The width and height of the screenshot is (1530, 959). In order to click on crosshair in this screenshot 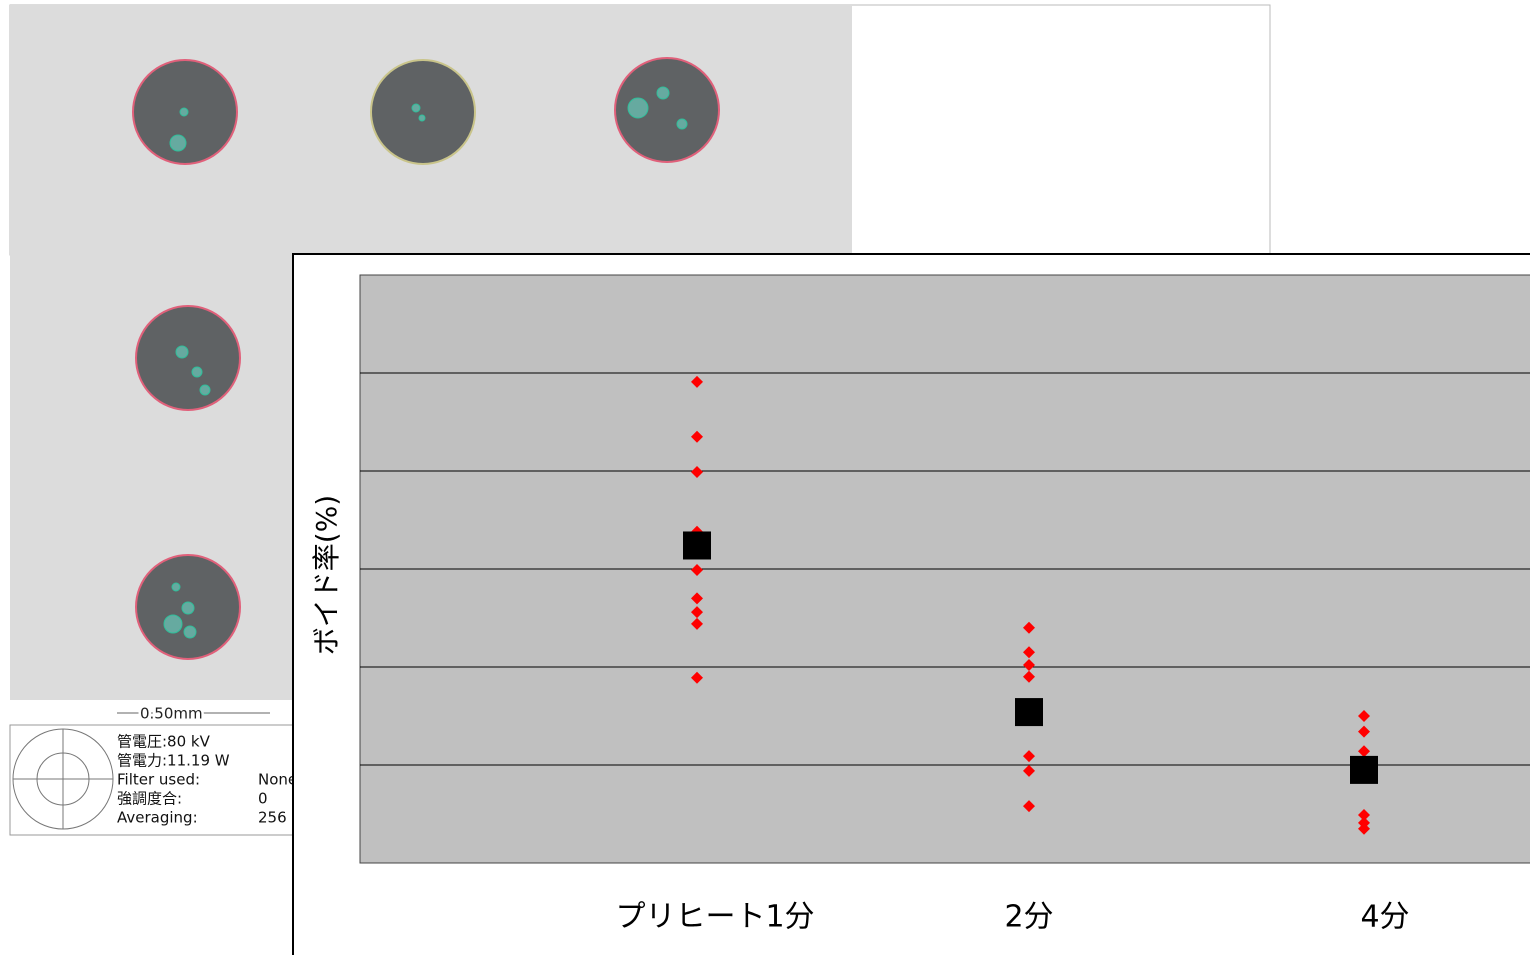, I will do `click(63, 779)`.